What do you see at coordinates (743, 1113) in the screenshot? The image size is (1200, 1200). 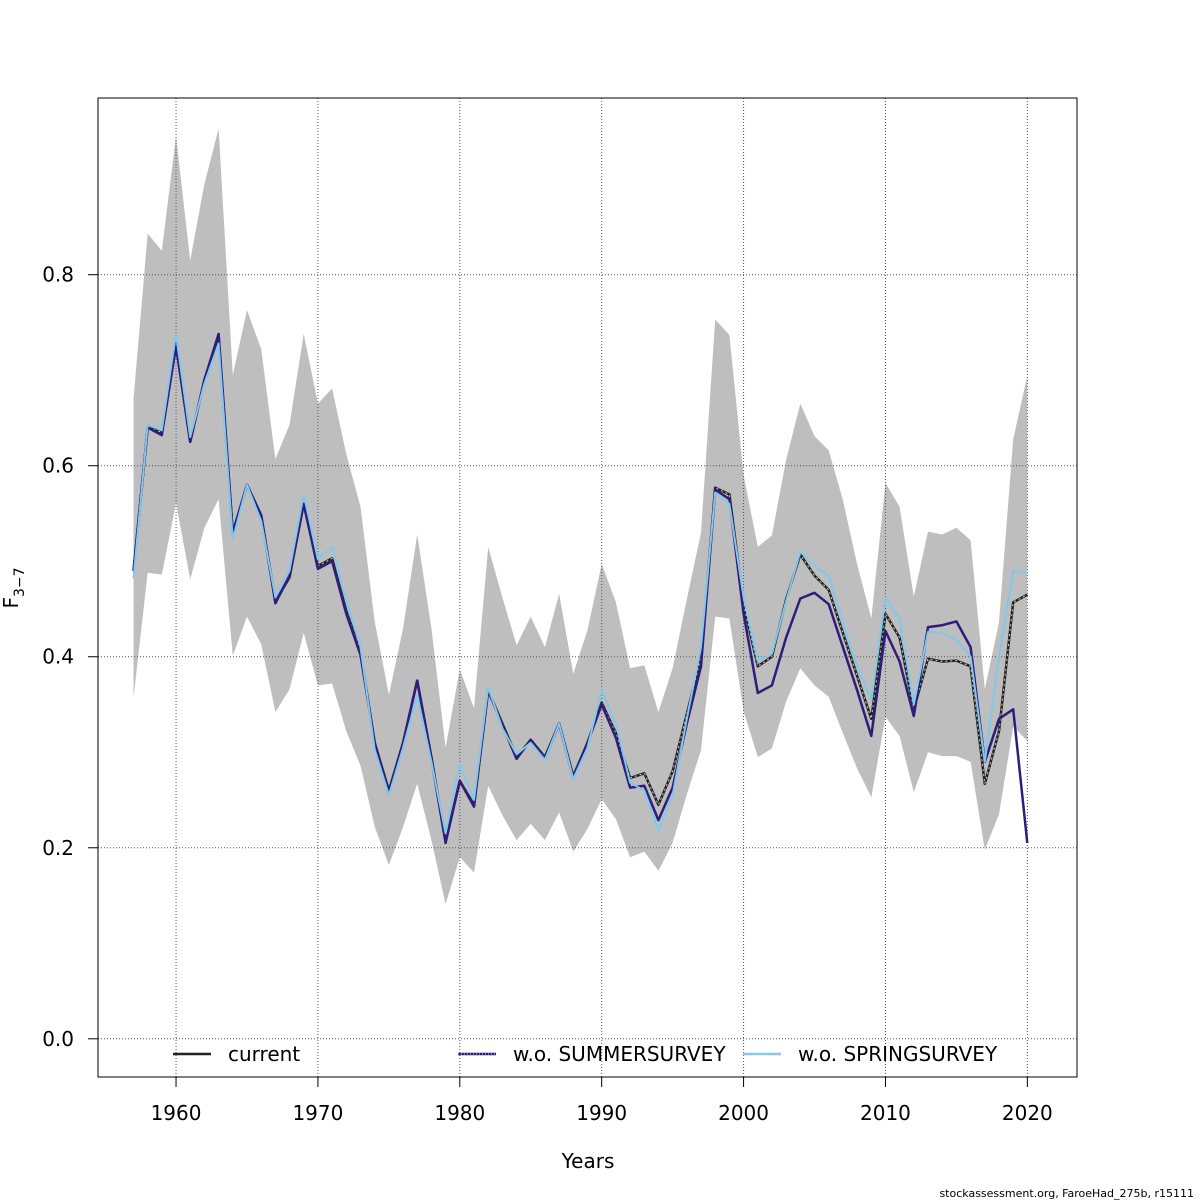 I see `x-tick-label-2000: 2000` at bounding box center [743, 1113].